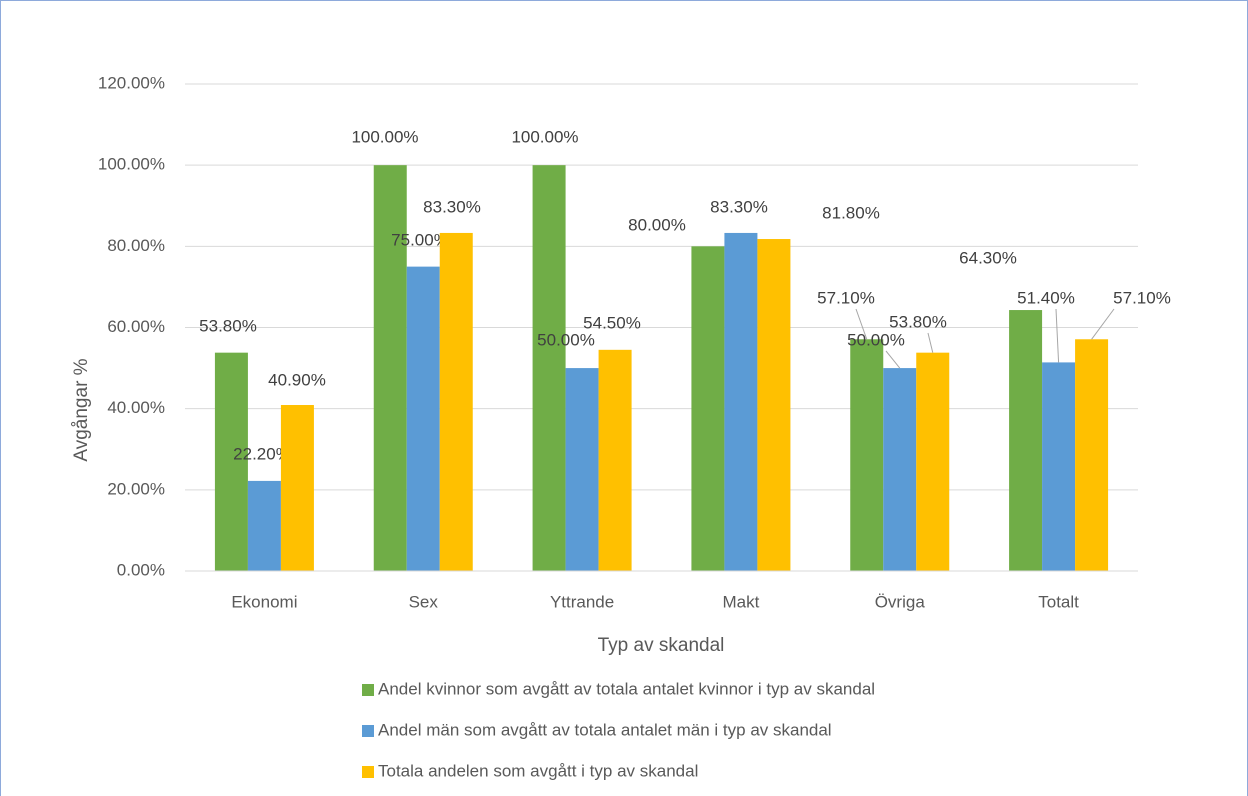 This screenshot has height=796, width=1248. Describe the element at coordinates (900, 601) in the screenshot. I see `x-tick-label: Övriga` at that location.